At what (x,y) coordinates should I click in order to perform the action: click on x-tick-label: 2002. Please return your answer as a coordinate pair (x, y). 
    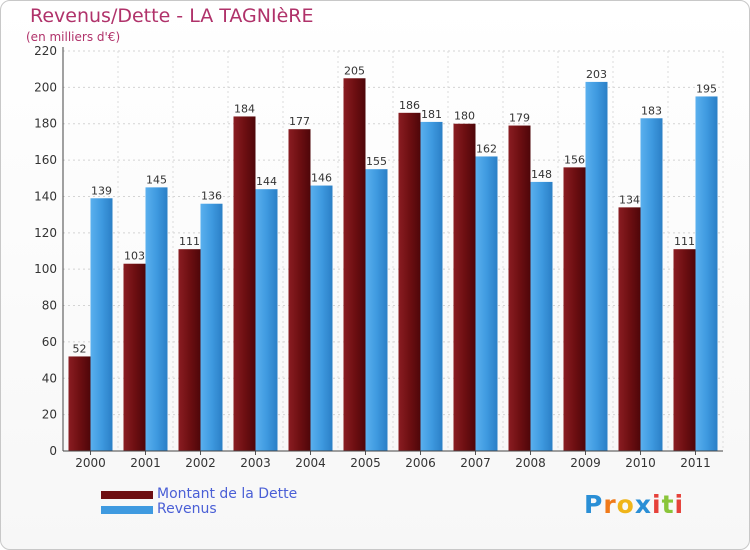
    Looking at the image, I should click on (200, 463).